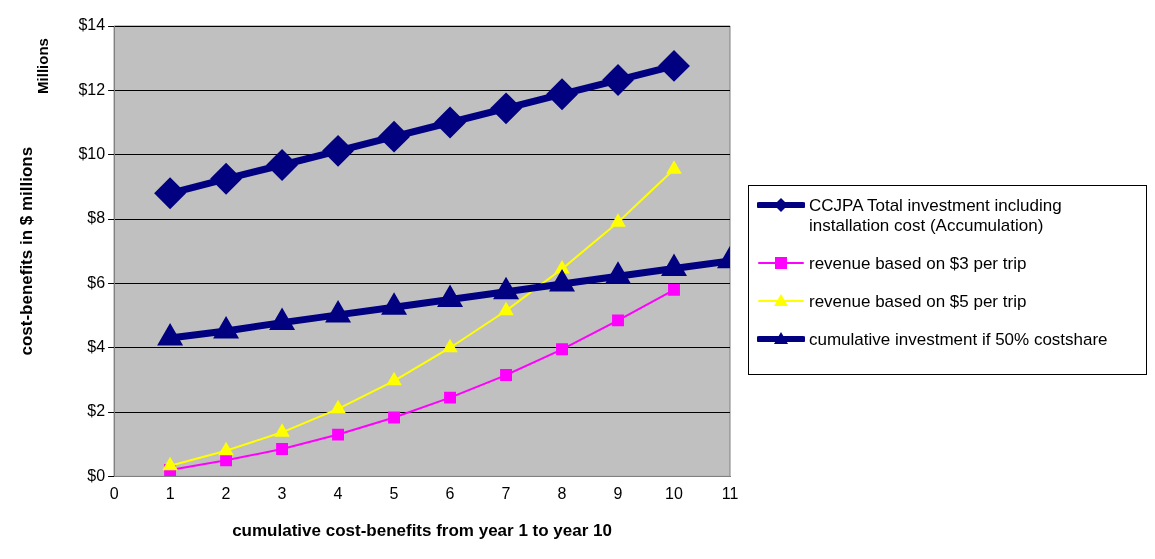  What do you see at coordinates (26, 251) in the screenshot?
I see `y-axis-title: cost-benefits in $ millions` at bounding box center [26, 251].